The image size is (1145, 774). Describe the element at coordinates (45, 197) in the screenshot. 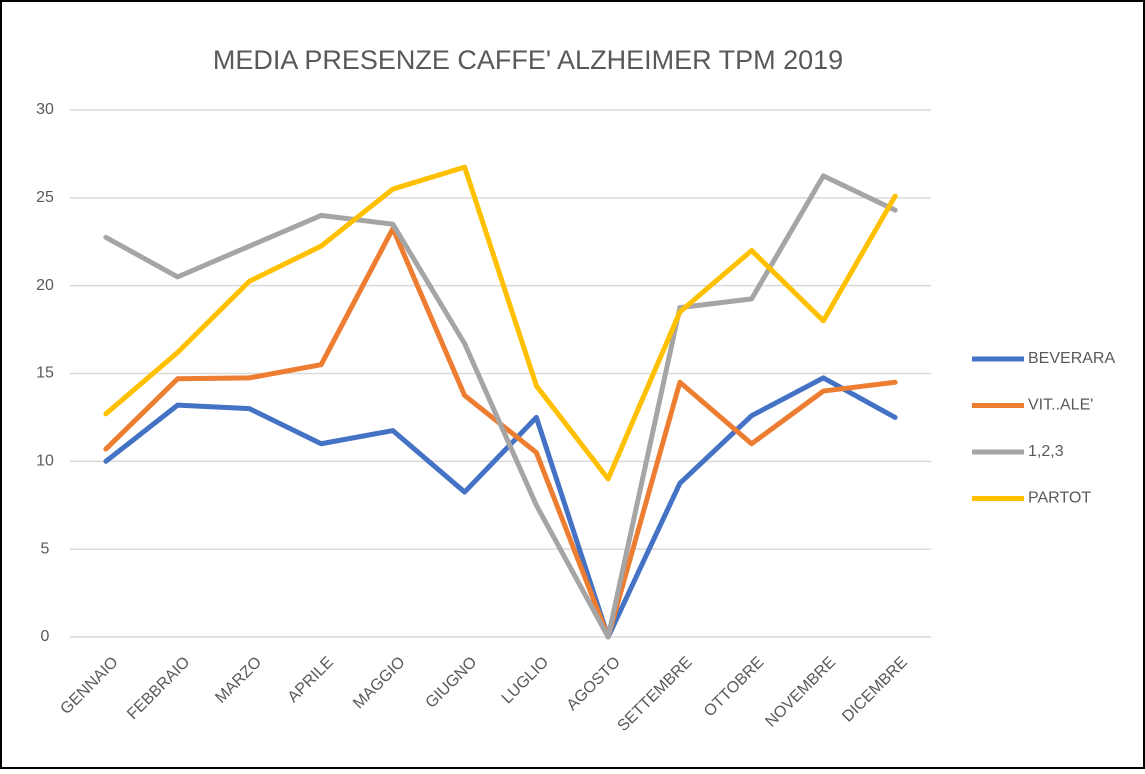

I see `y-tick-label: 25` at that location.